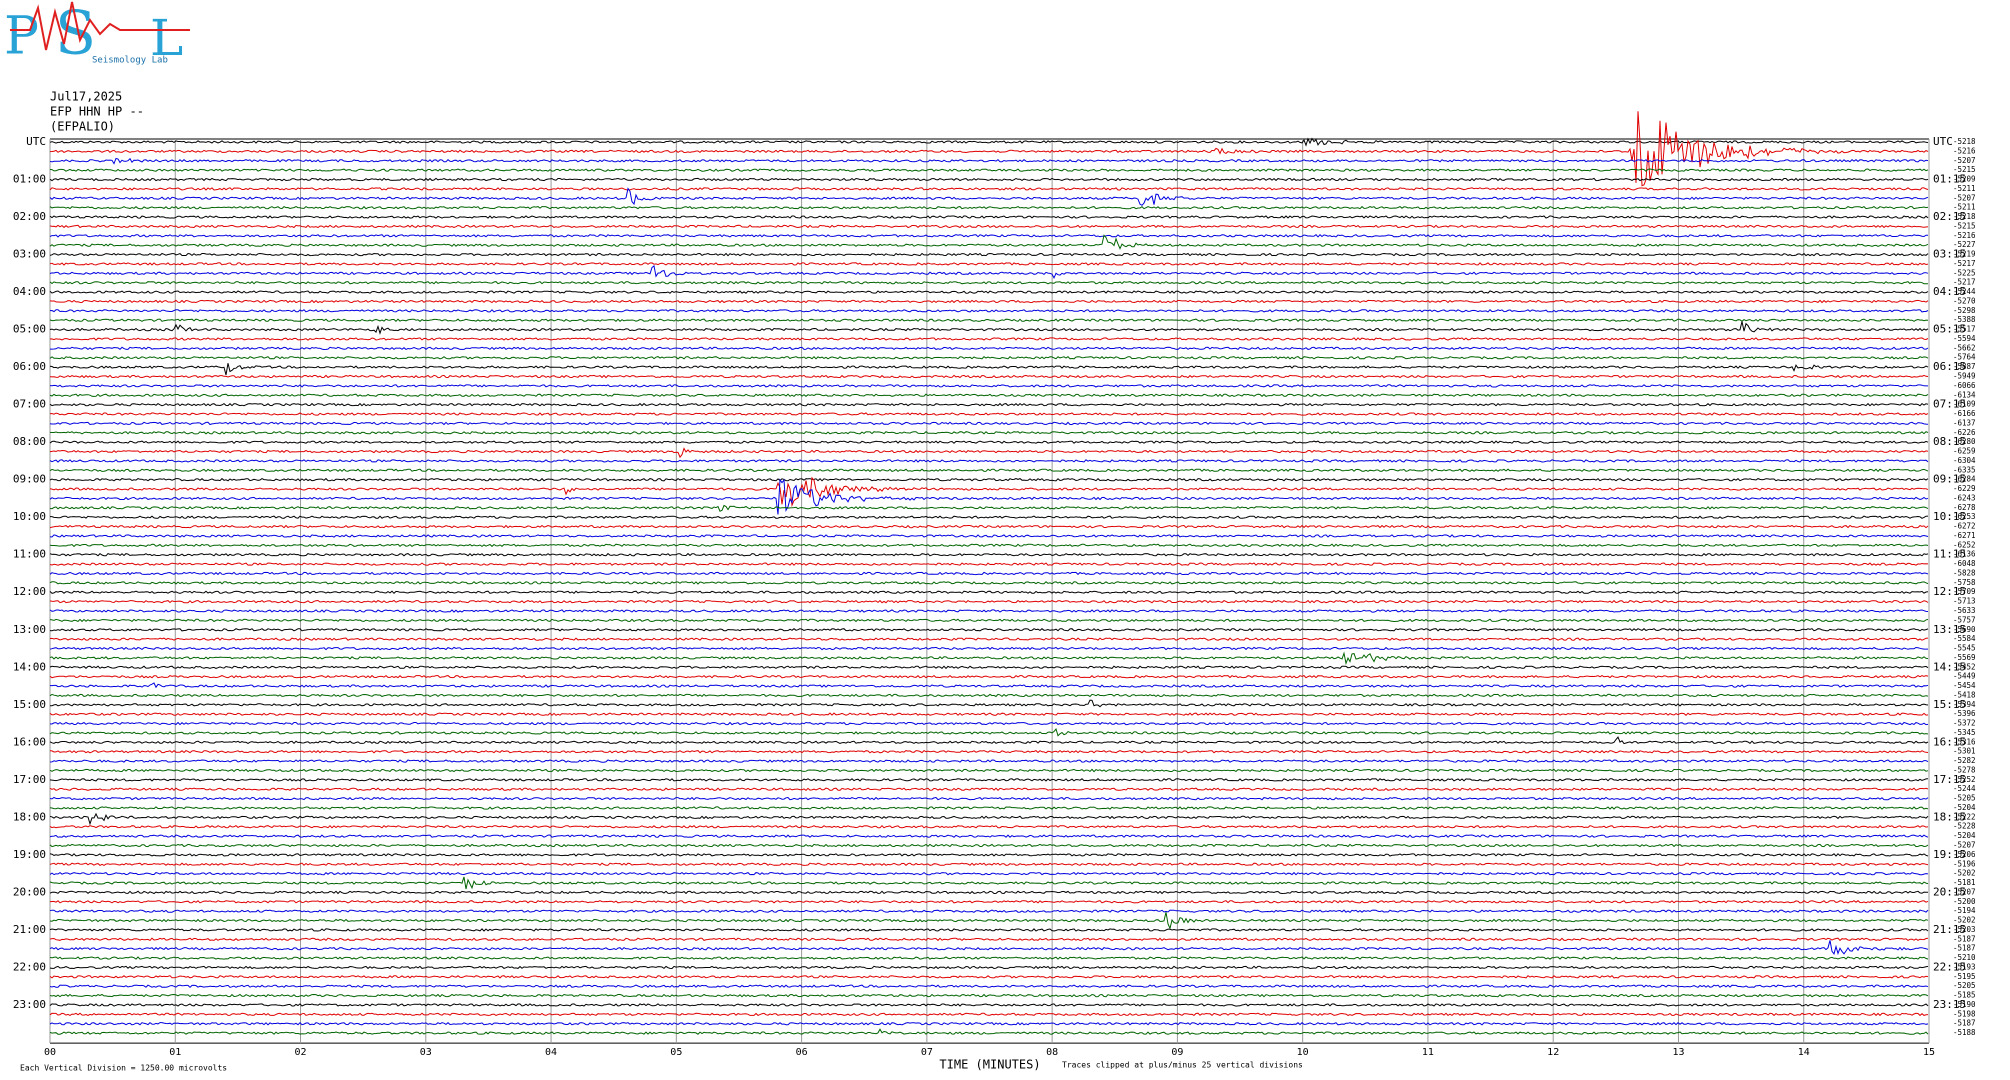  What do you see at coordinates (1949, 966) in the screenshot?
I see `hour-label-right: 22:15` at bounding box center [1949, 966].